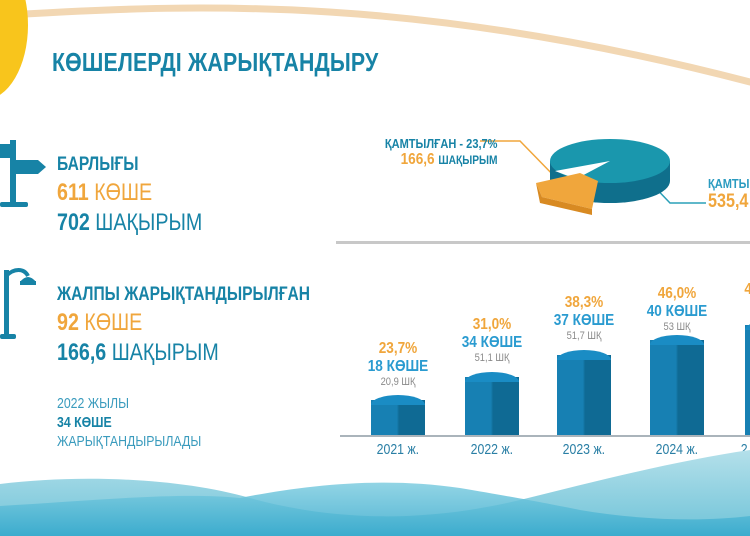 The width and height of the screenshot is (750, 536). Describe the element at coordinates (729, 194) in the screenshot. I see `pie-uncovered-label: ҚАМТЫ 535,4` at that location.